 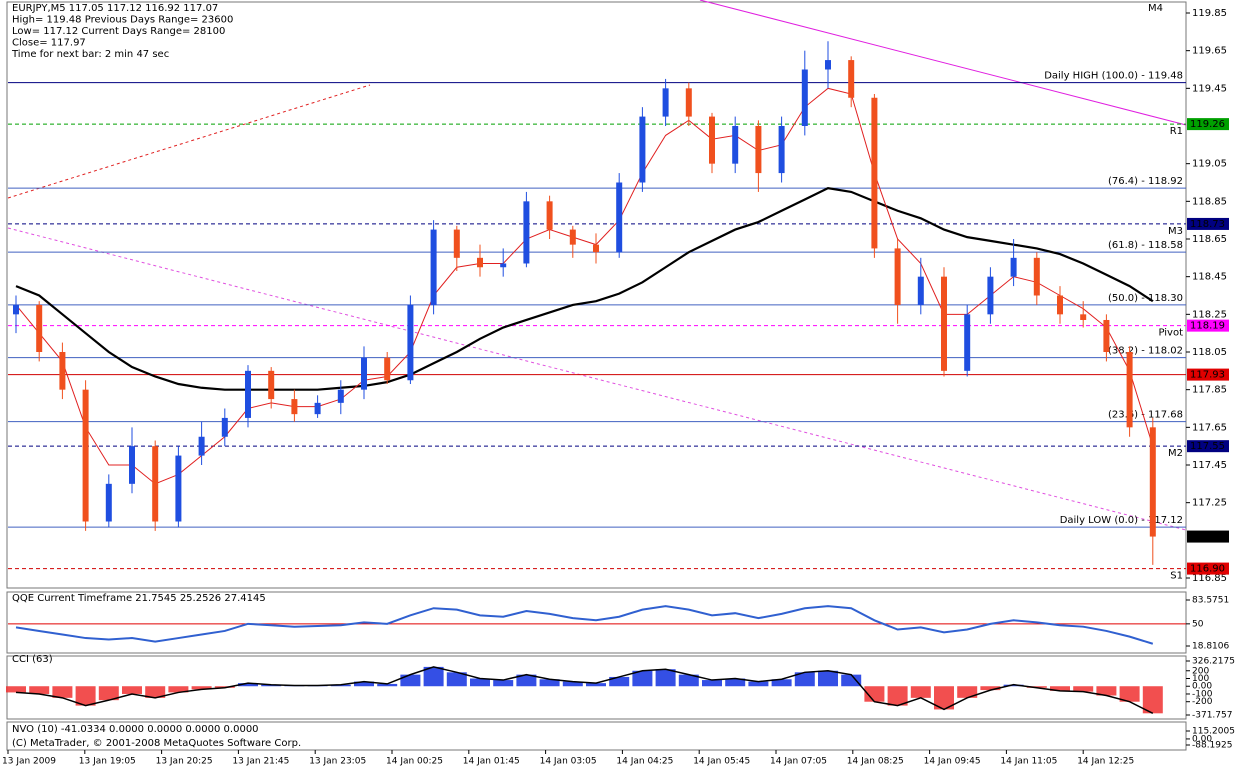 I want to click on y-tick-label: 119.85, so click(x=1209, y=13).